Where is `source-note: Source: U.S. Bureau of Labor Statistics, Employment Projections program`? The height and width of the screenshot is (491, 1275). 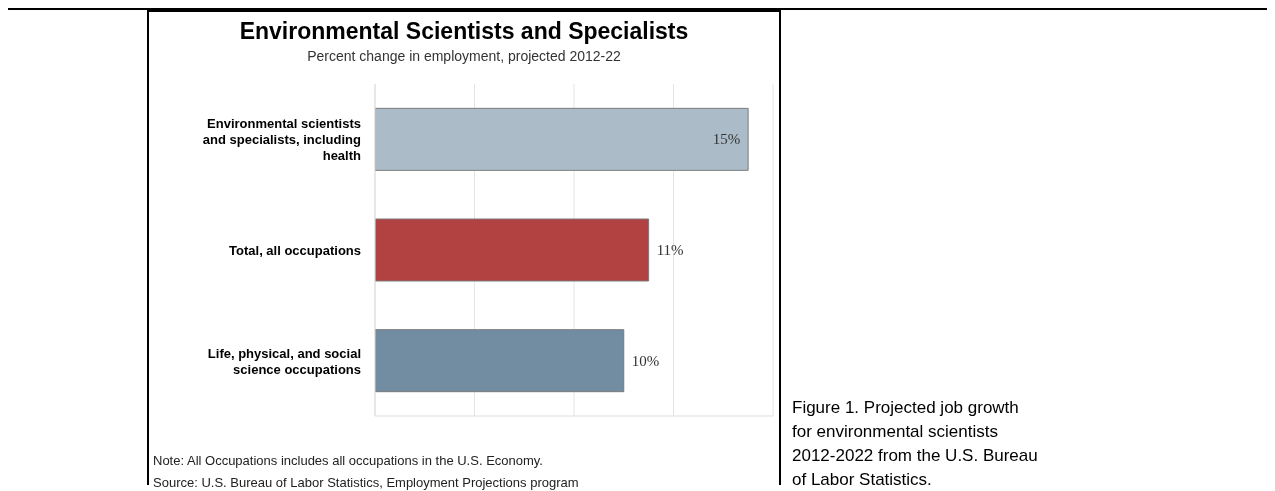
source-note: Source: U.S. Bureau of Labor Statistics, Employment Projections program is located at coordinates (366, 482).